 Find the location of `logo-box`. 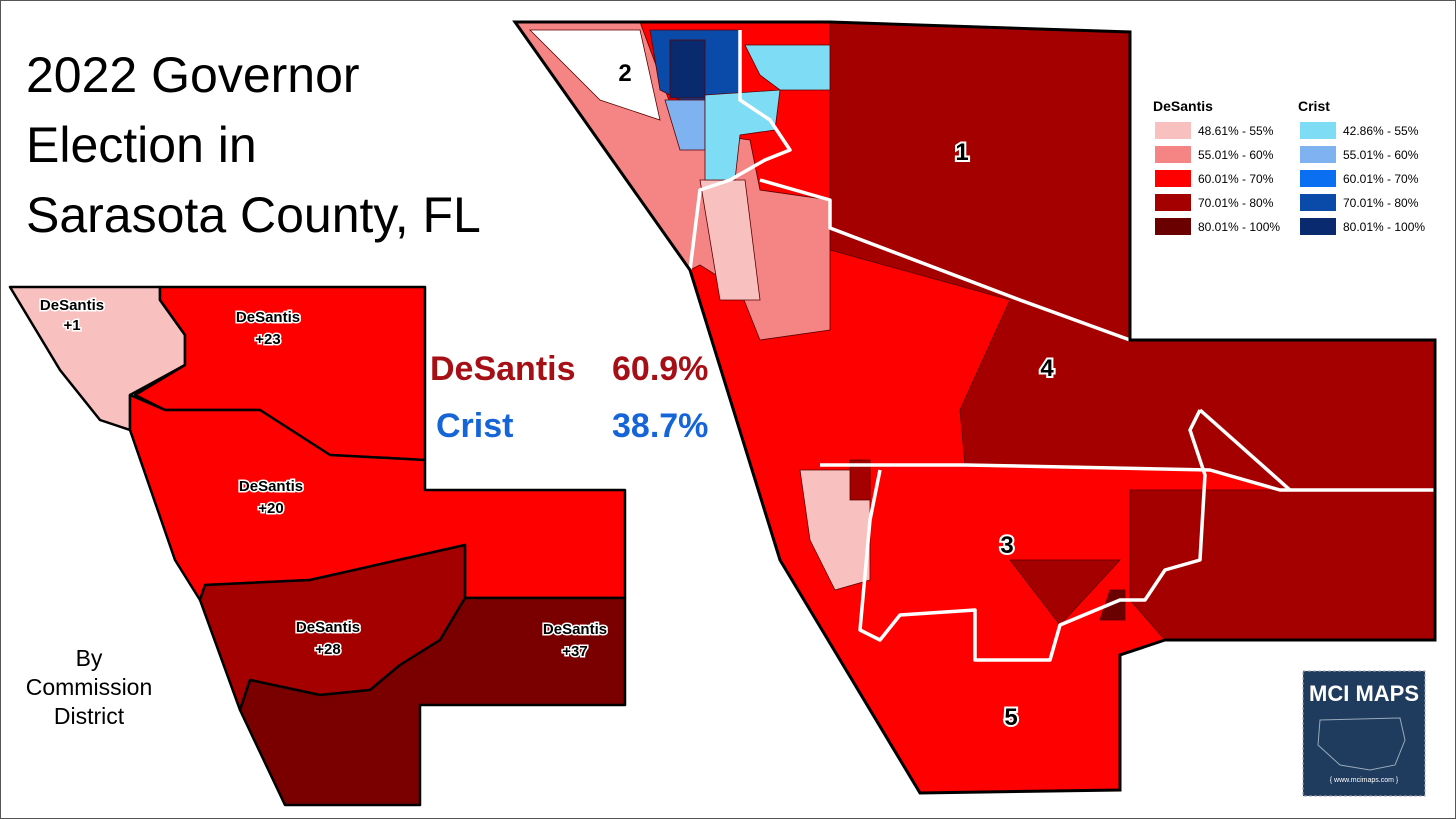

logo-box is located at coordinates (1364, 733).